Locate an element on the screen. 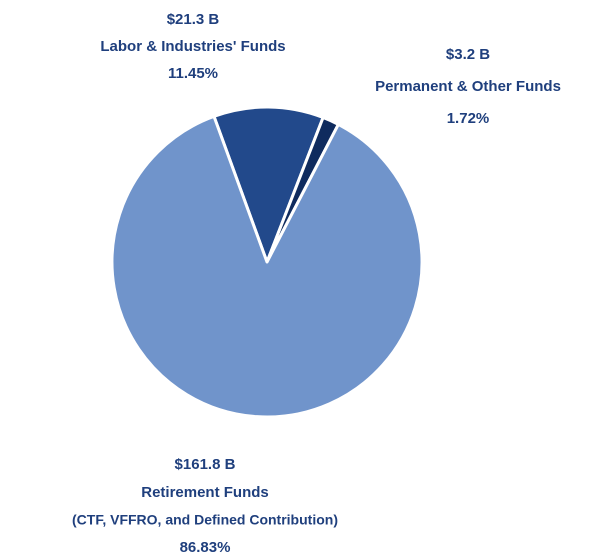 The height and width of the screenshot is (558, 595). slice-label: $161.8 B is located at coordinates (205, 464).